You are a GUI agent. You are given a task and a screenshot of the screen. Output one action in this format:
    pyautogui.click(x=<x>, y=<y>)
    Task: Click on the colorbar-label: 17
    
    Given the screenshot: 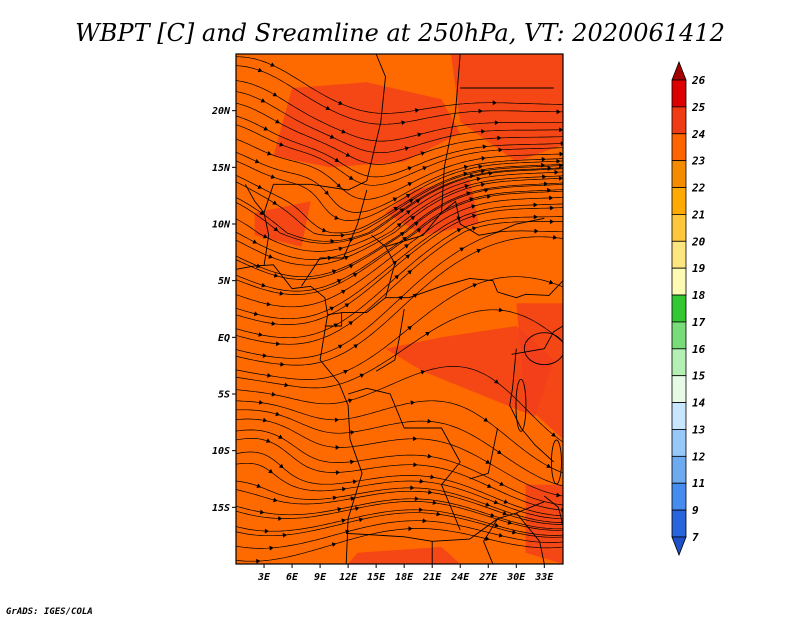 What is the action you would take?
    pyautogui.click(x=699, y=322)
    